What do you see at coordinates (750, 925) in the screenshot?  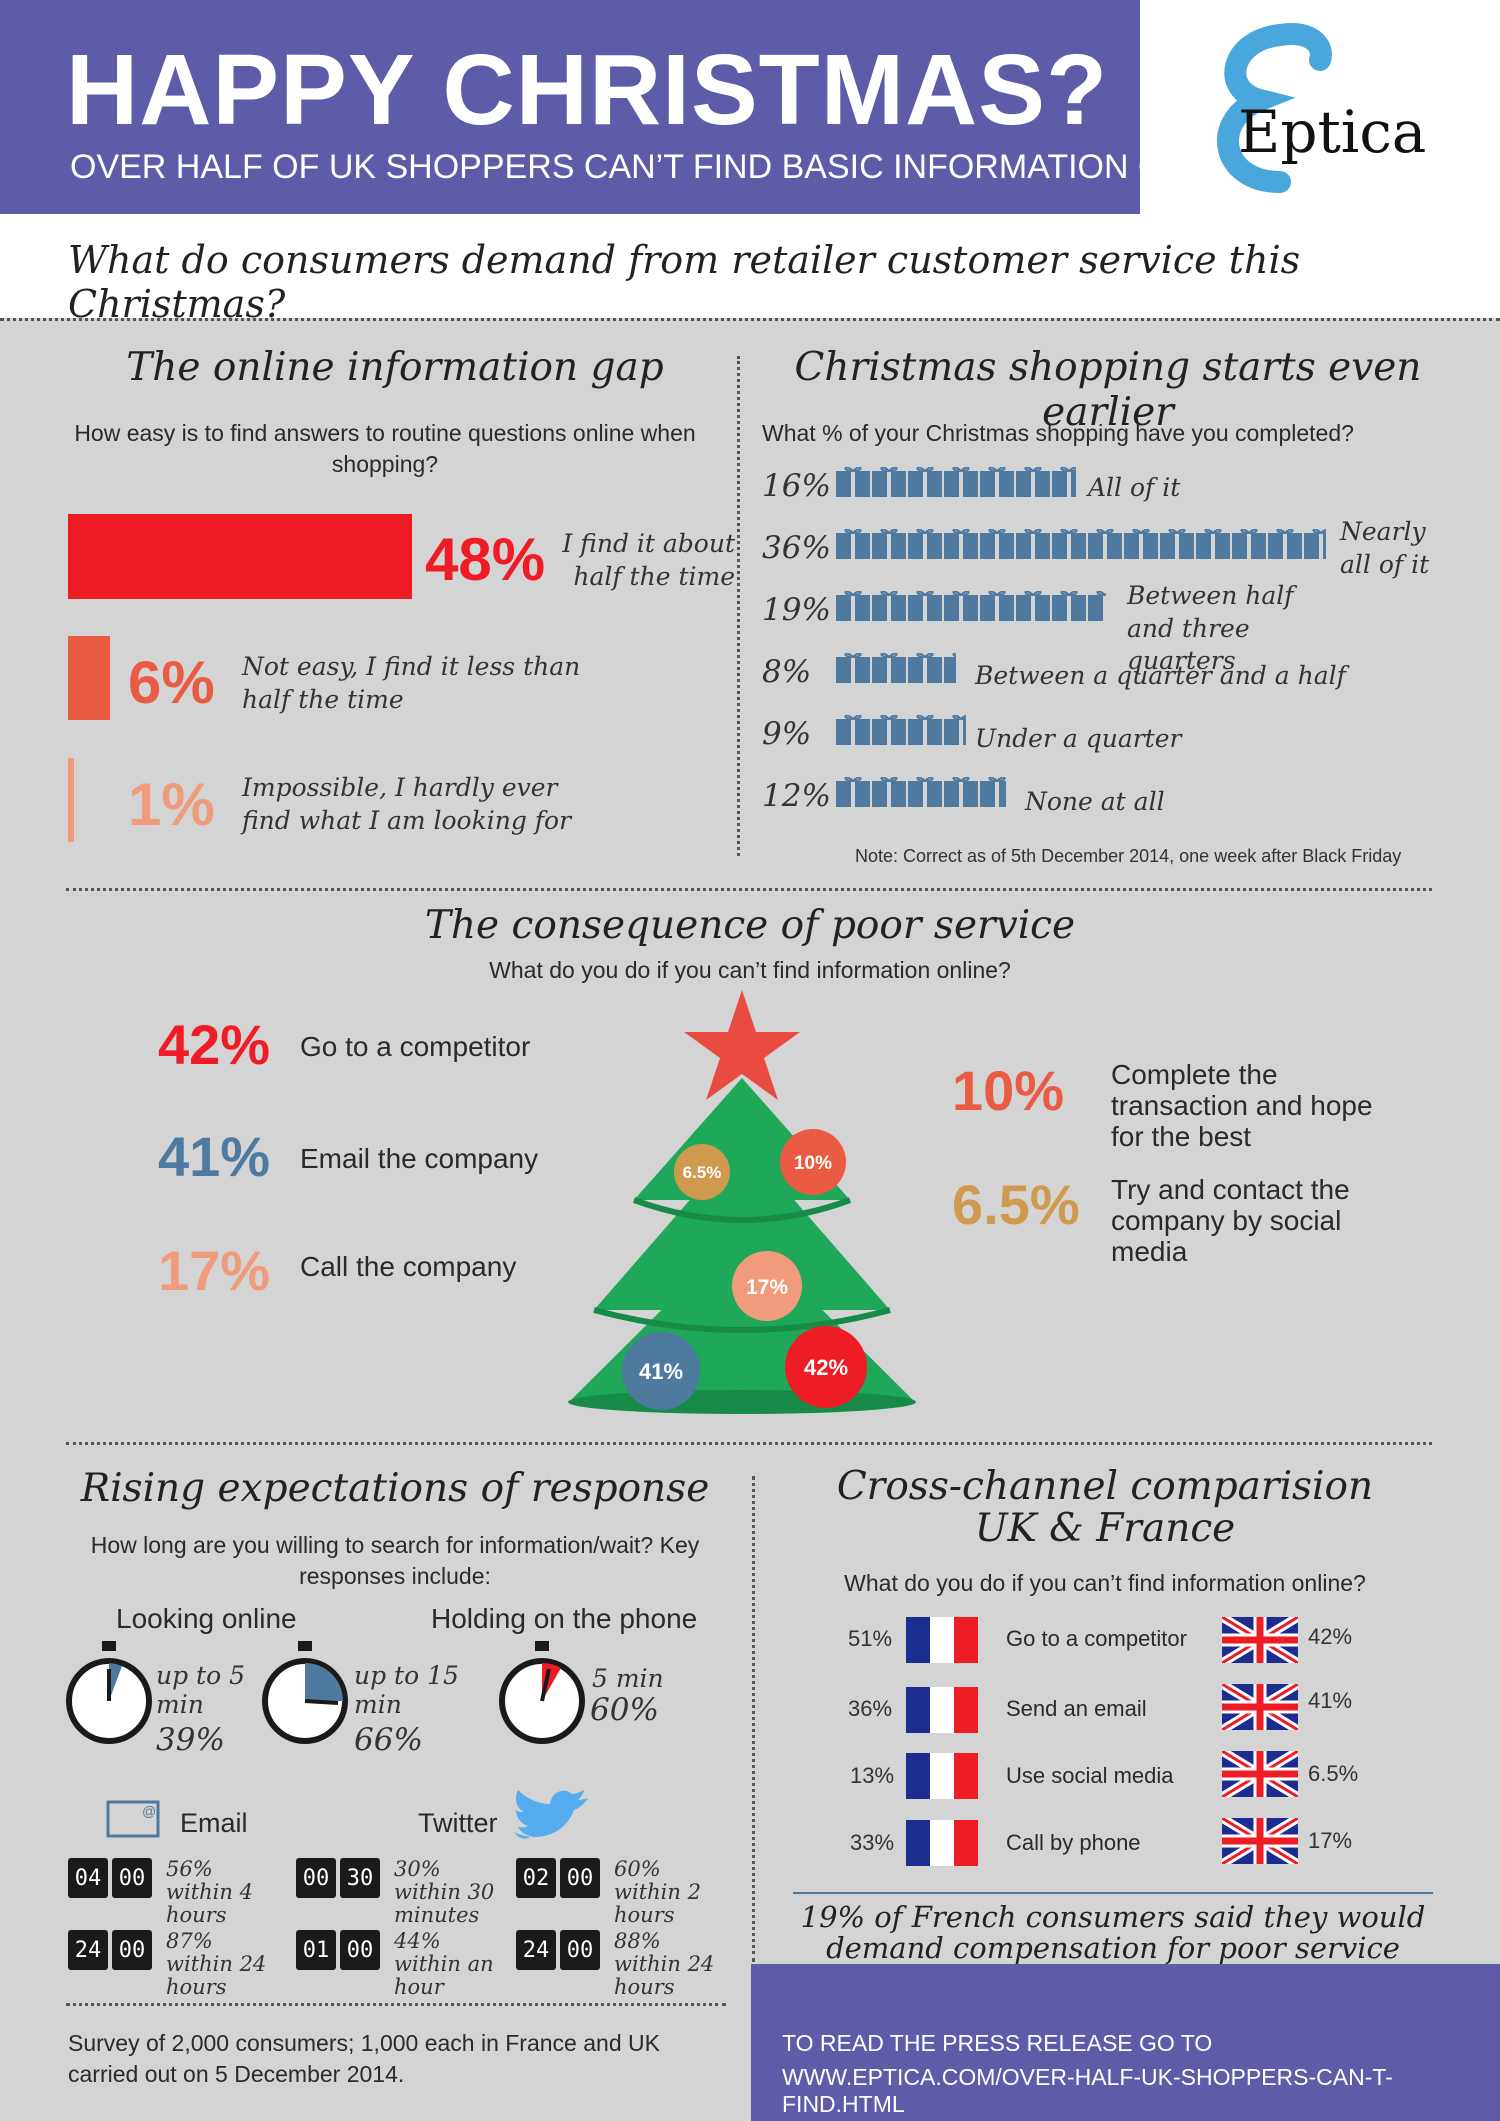 I see `consequence-title: The consequence of poor service` at bounding box center [750, 925].